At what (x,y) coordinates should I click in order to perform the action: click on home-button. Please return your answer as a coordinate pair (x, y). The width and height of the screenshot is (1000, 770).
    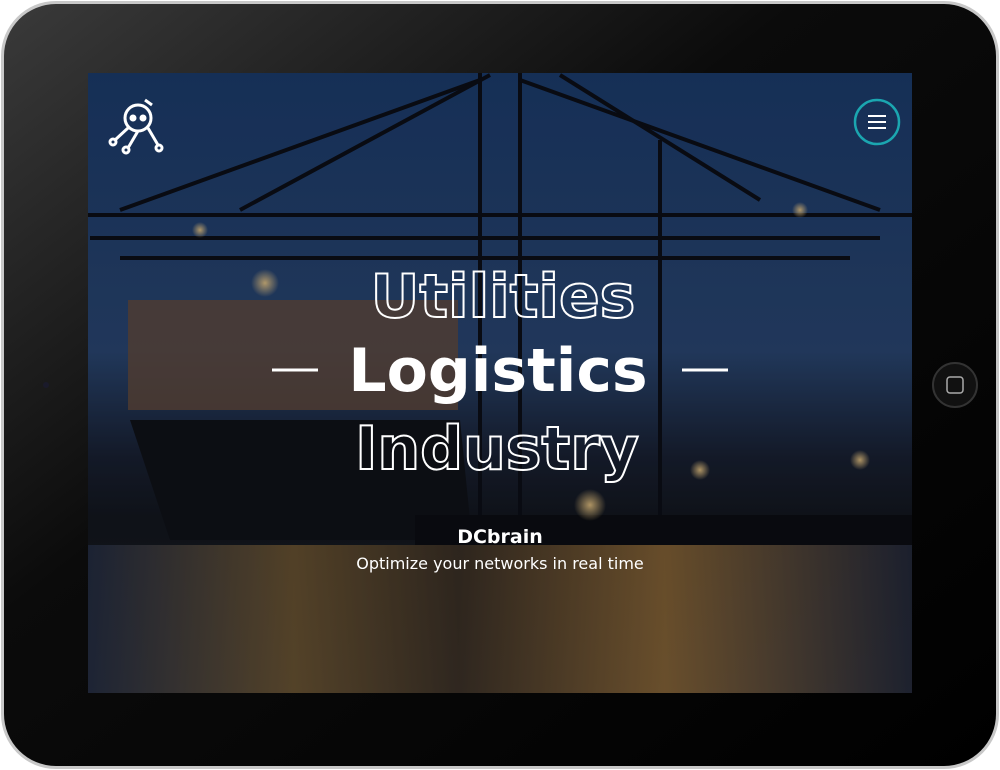
    Looking at the image, I should click on (955, 385).